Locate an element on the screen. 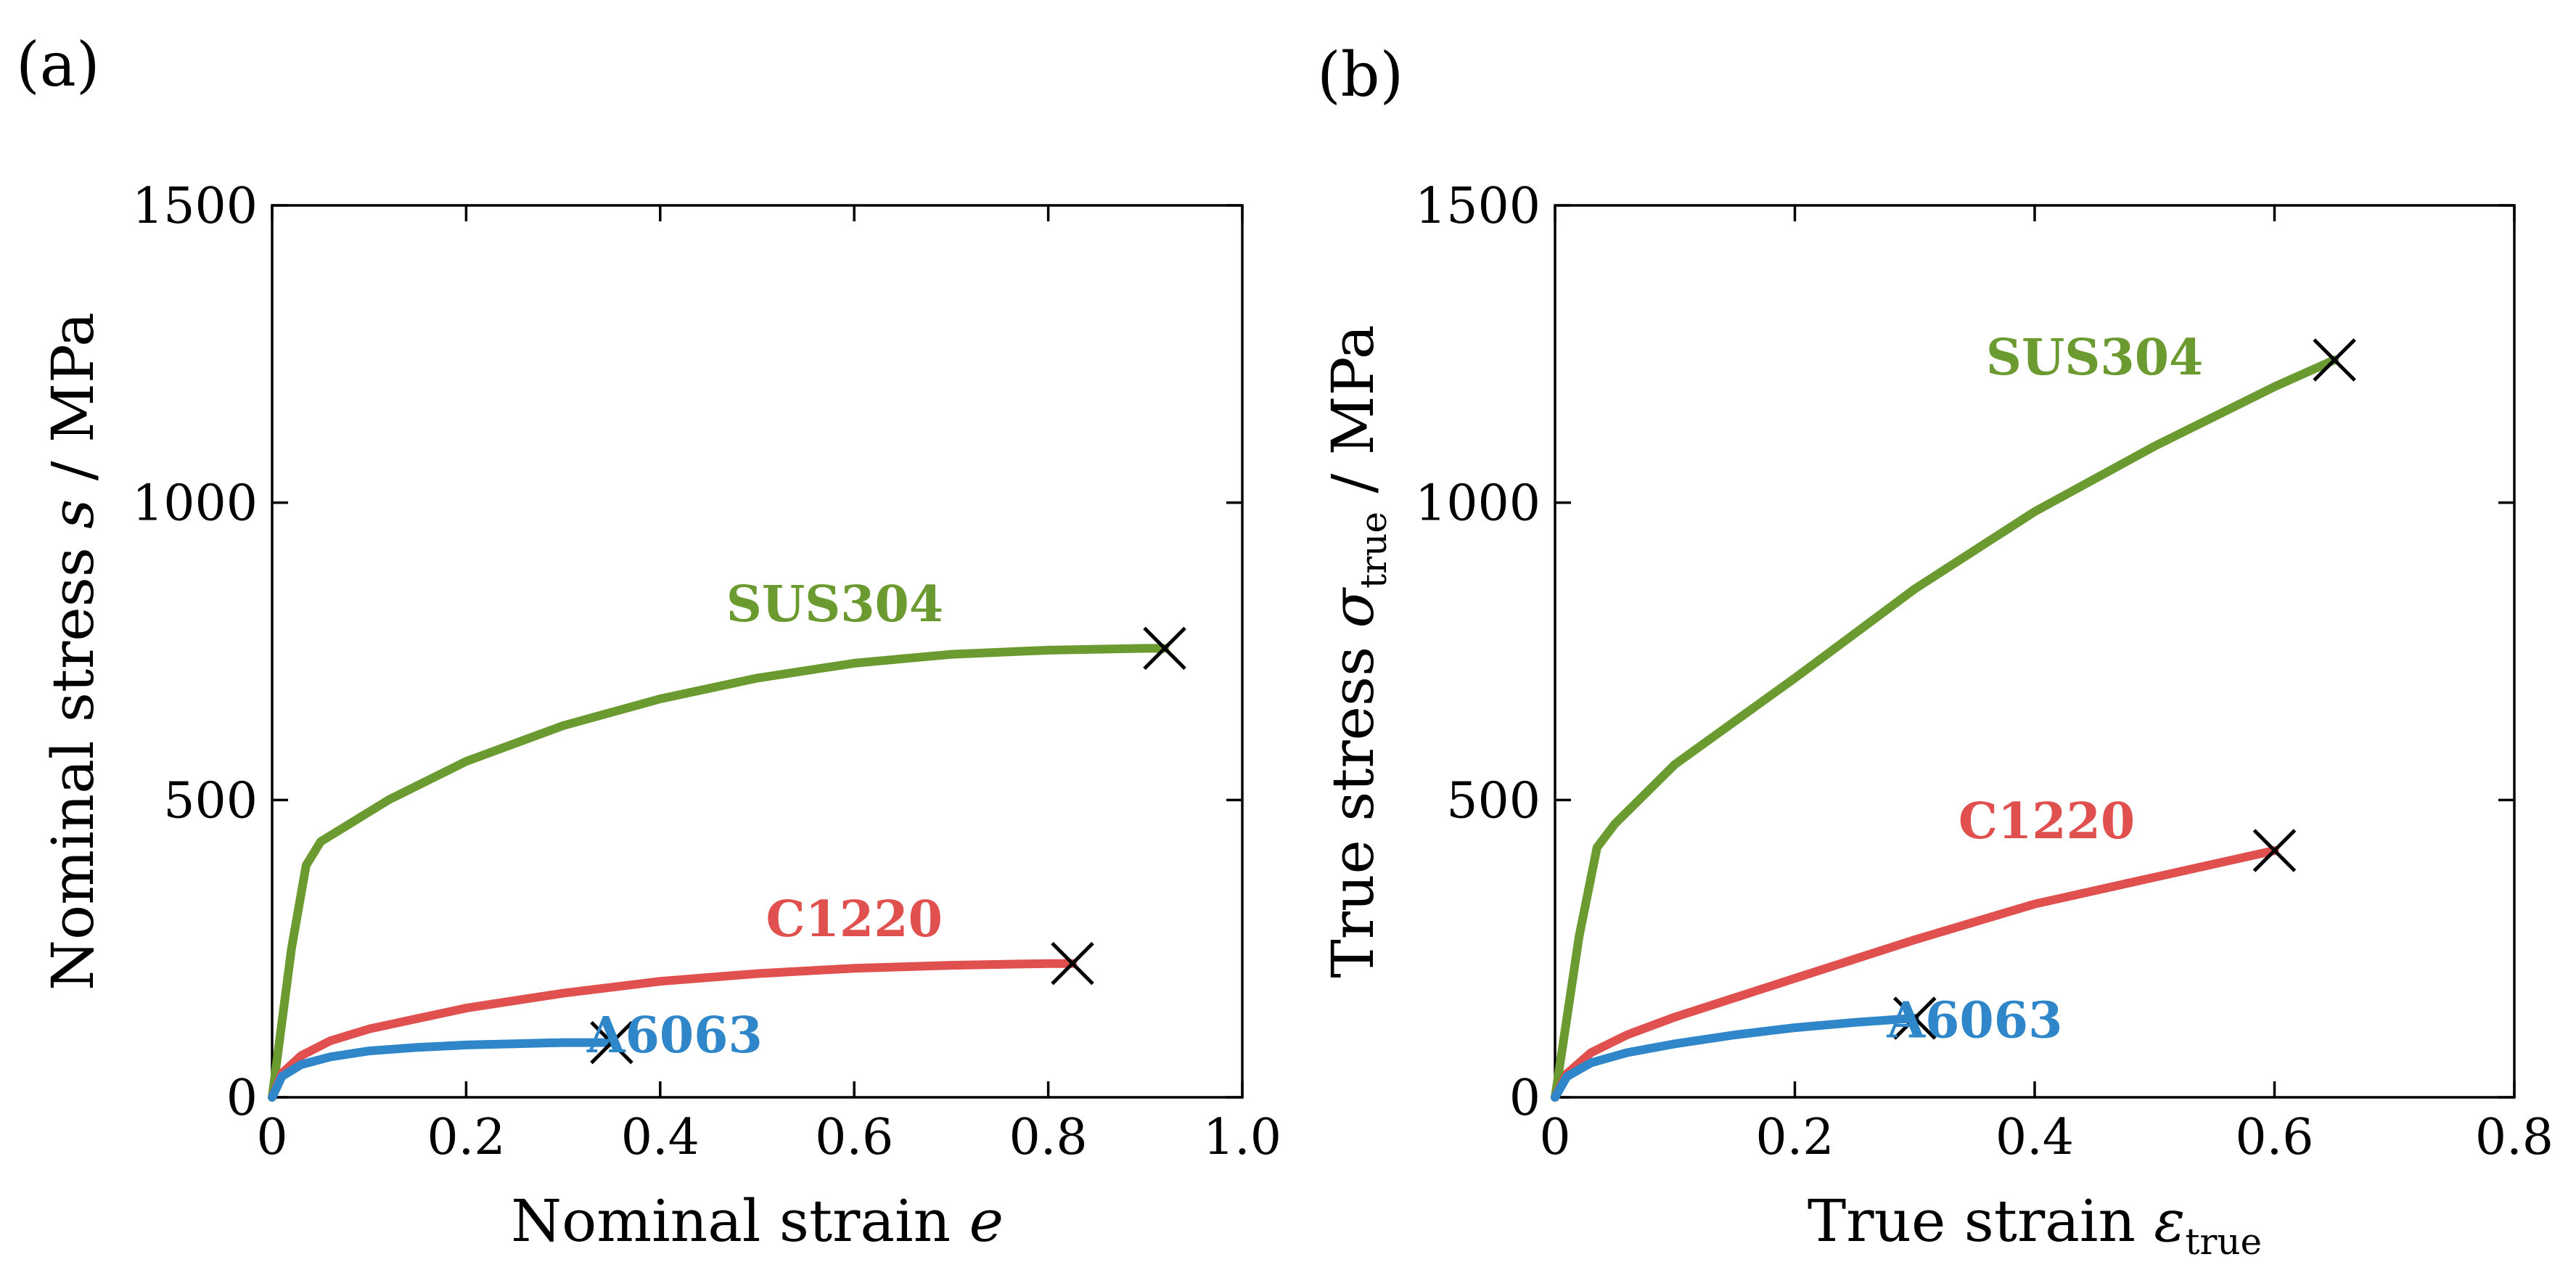  panel-a-y-axis-title: Nominal stress s / MPa is located at coordinates (73, 651).